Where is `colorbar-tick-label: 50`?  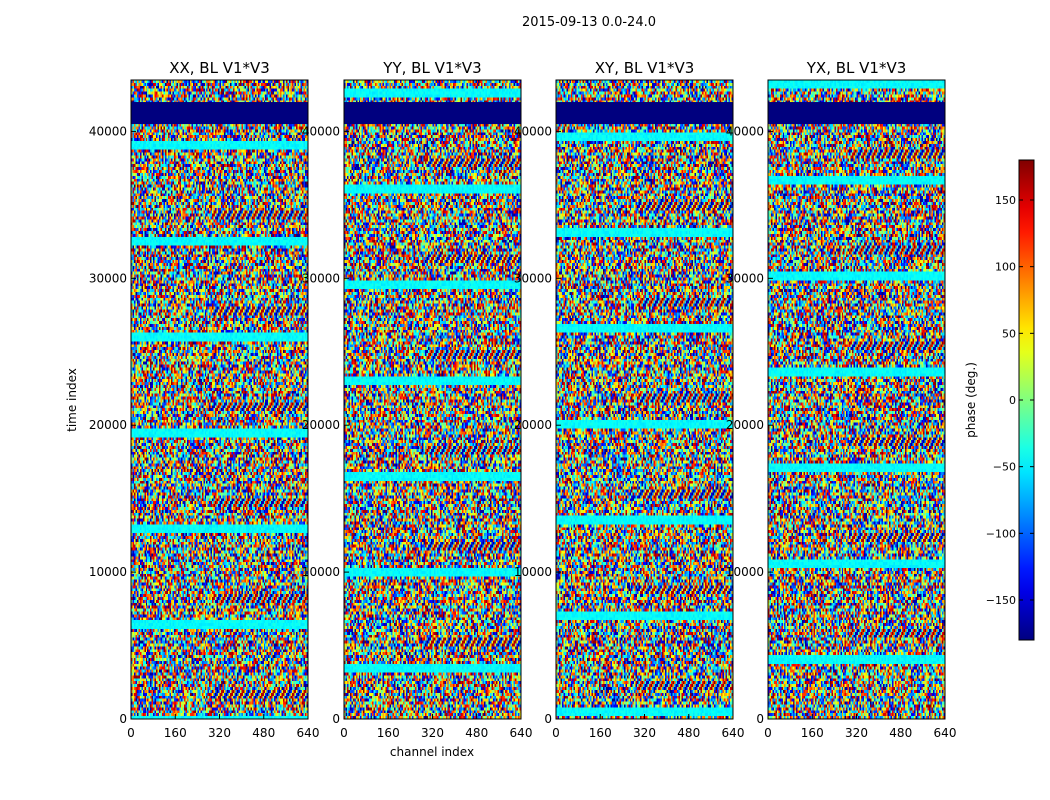 colorbar-tick-label: 50 is located at coordinates (1009, 333).